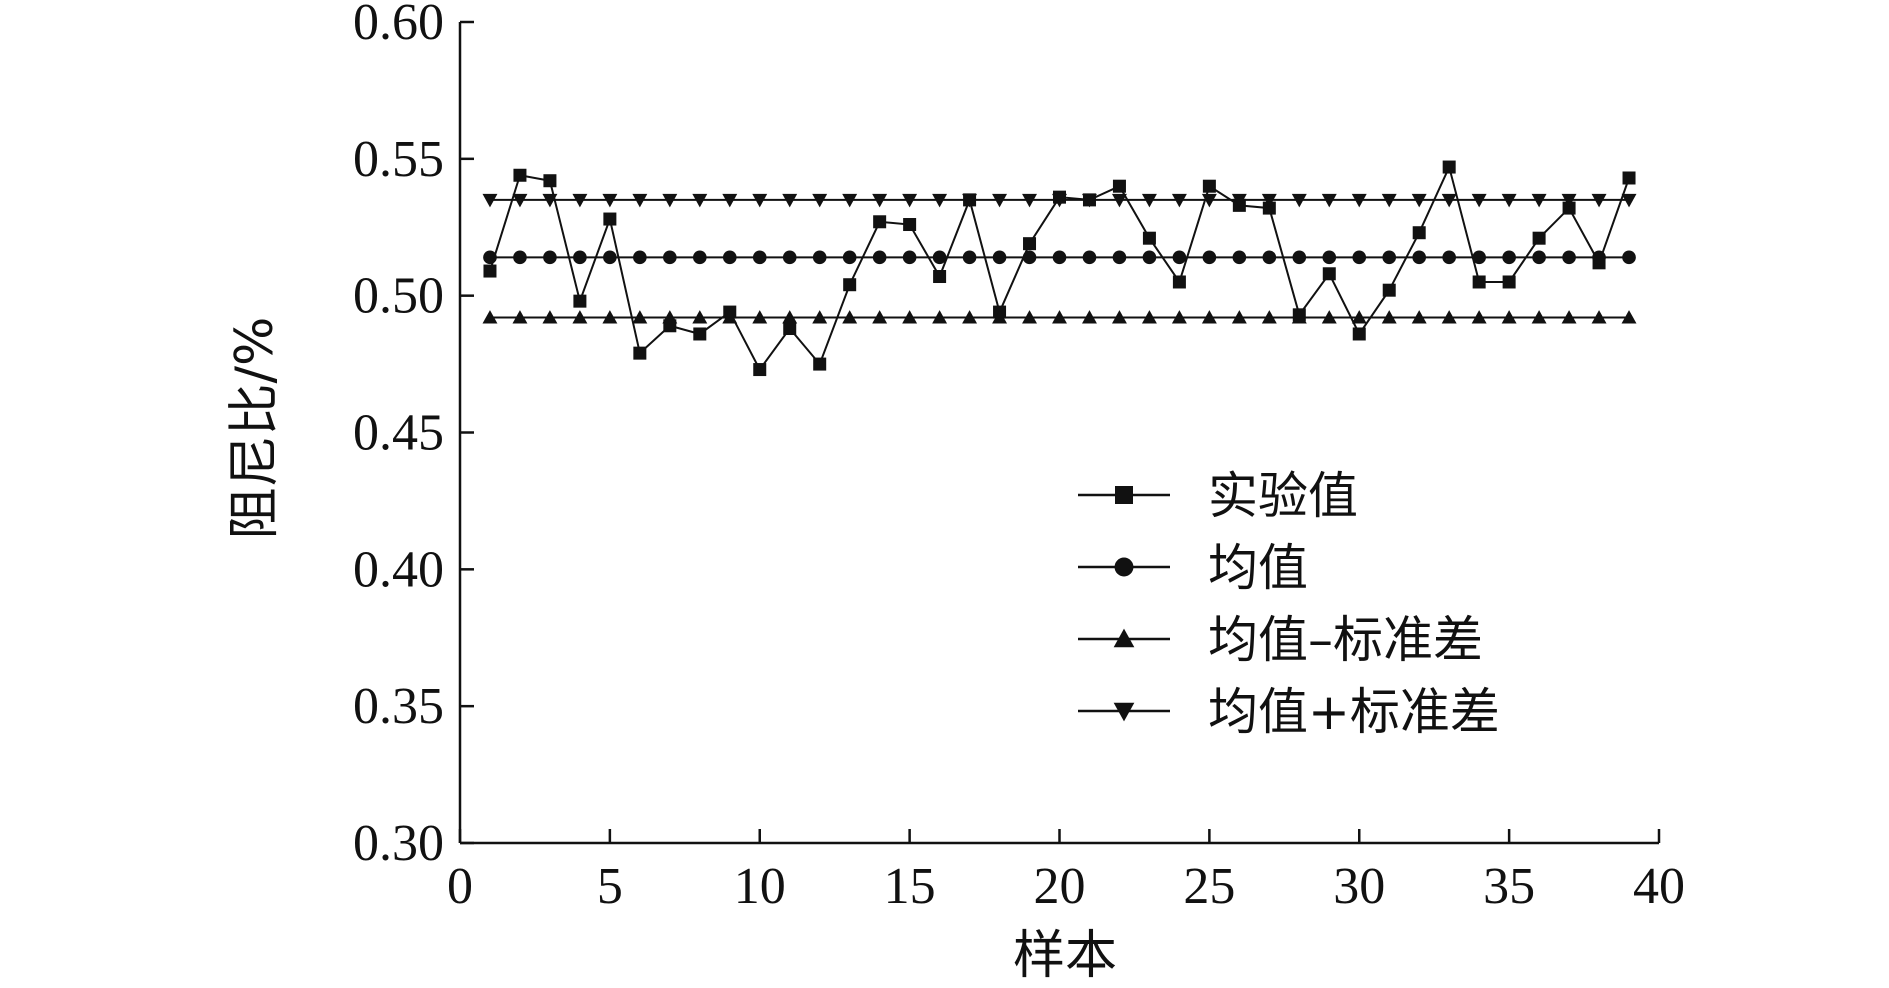  What do you see at coordinates (1124, 712) in the screenshot?
I see `legend-marker-triangle-down` at bounding box center [1124, 712].